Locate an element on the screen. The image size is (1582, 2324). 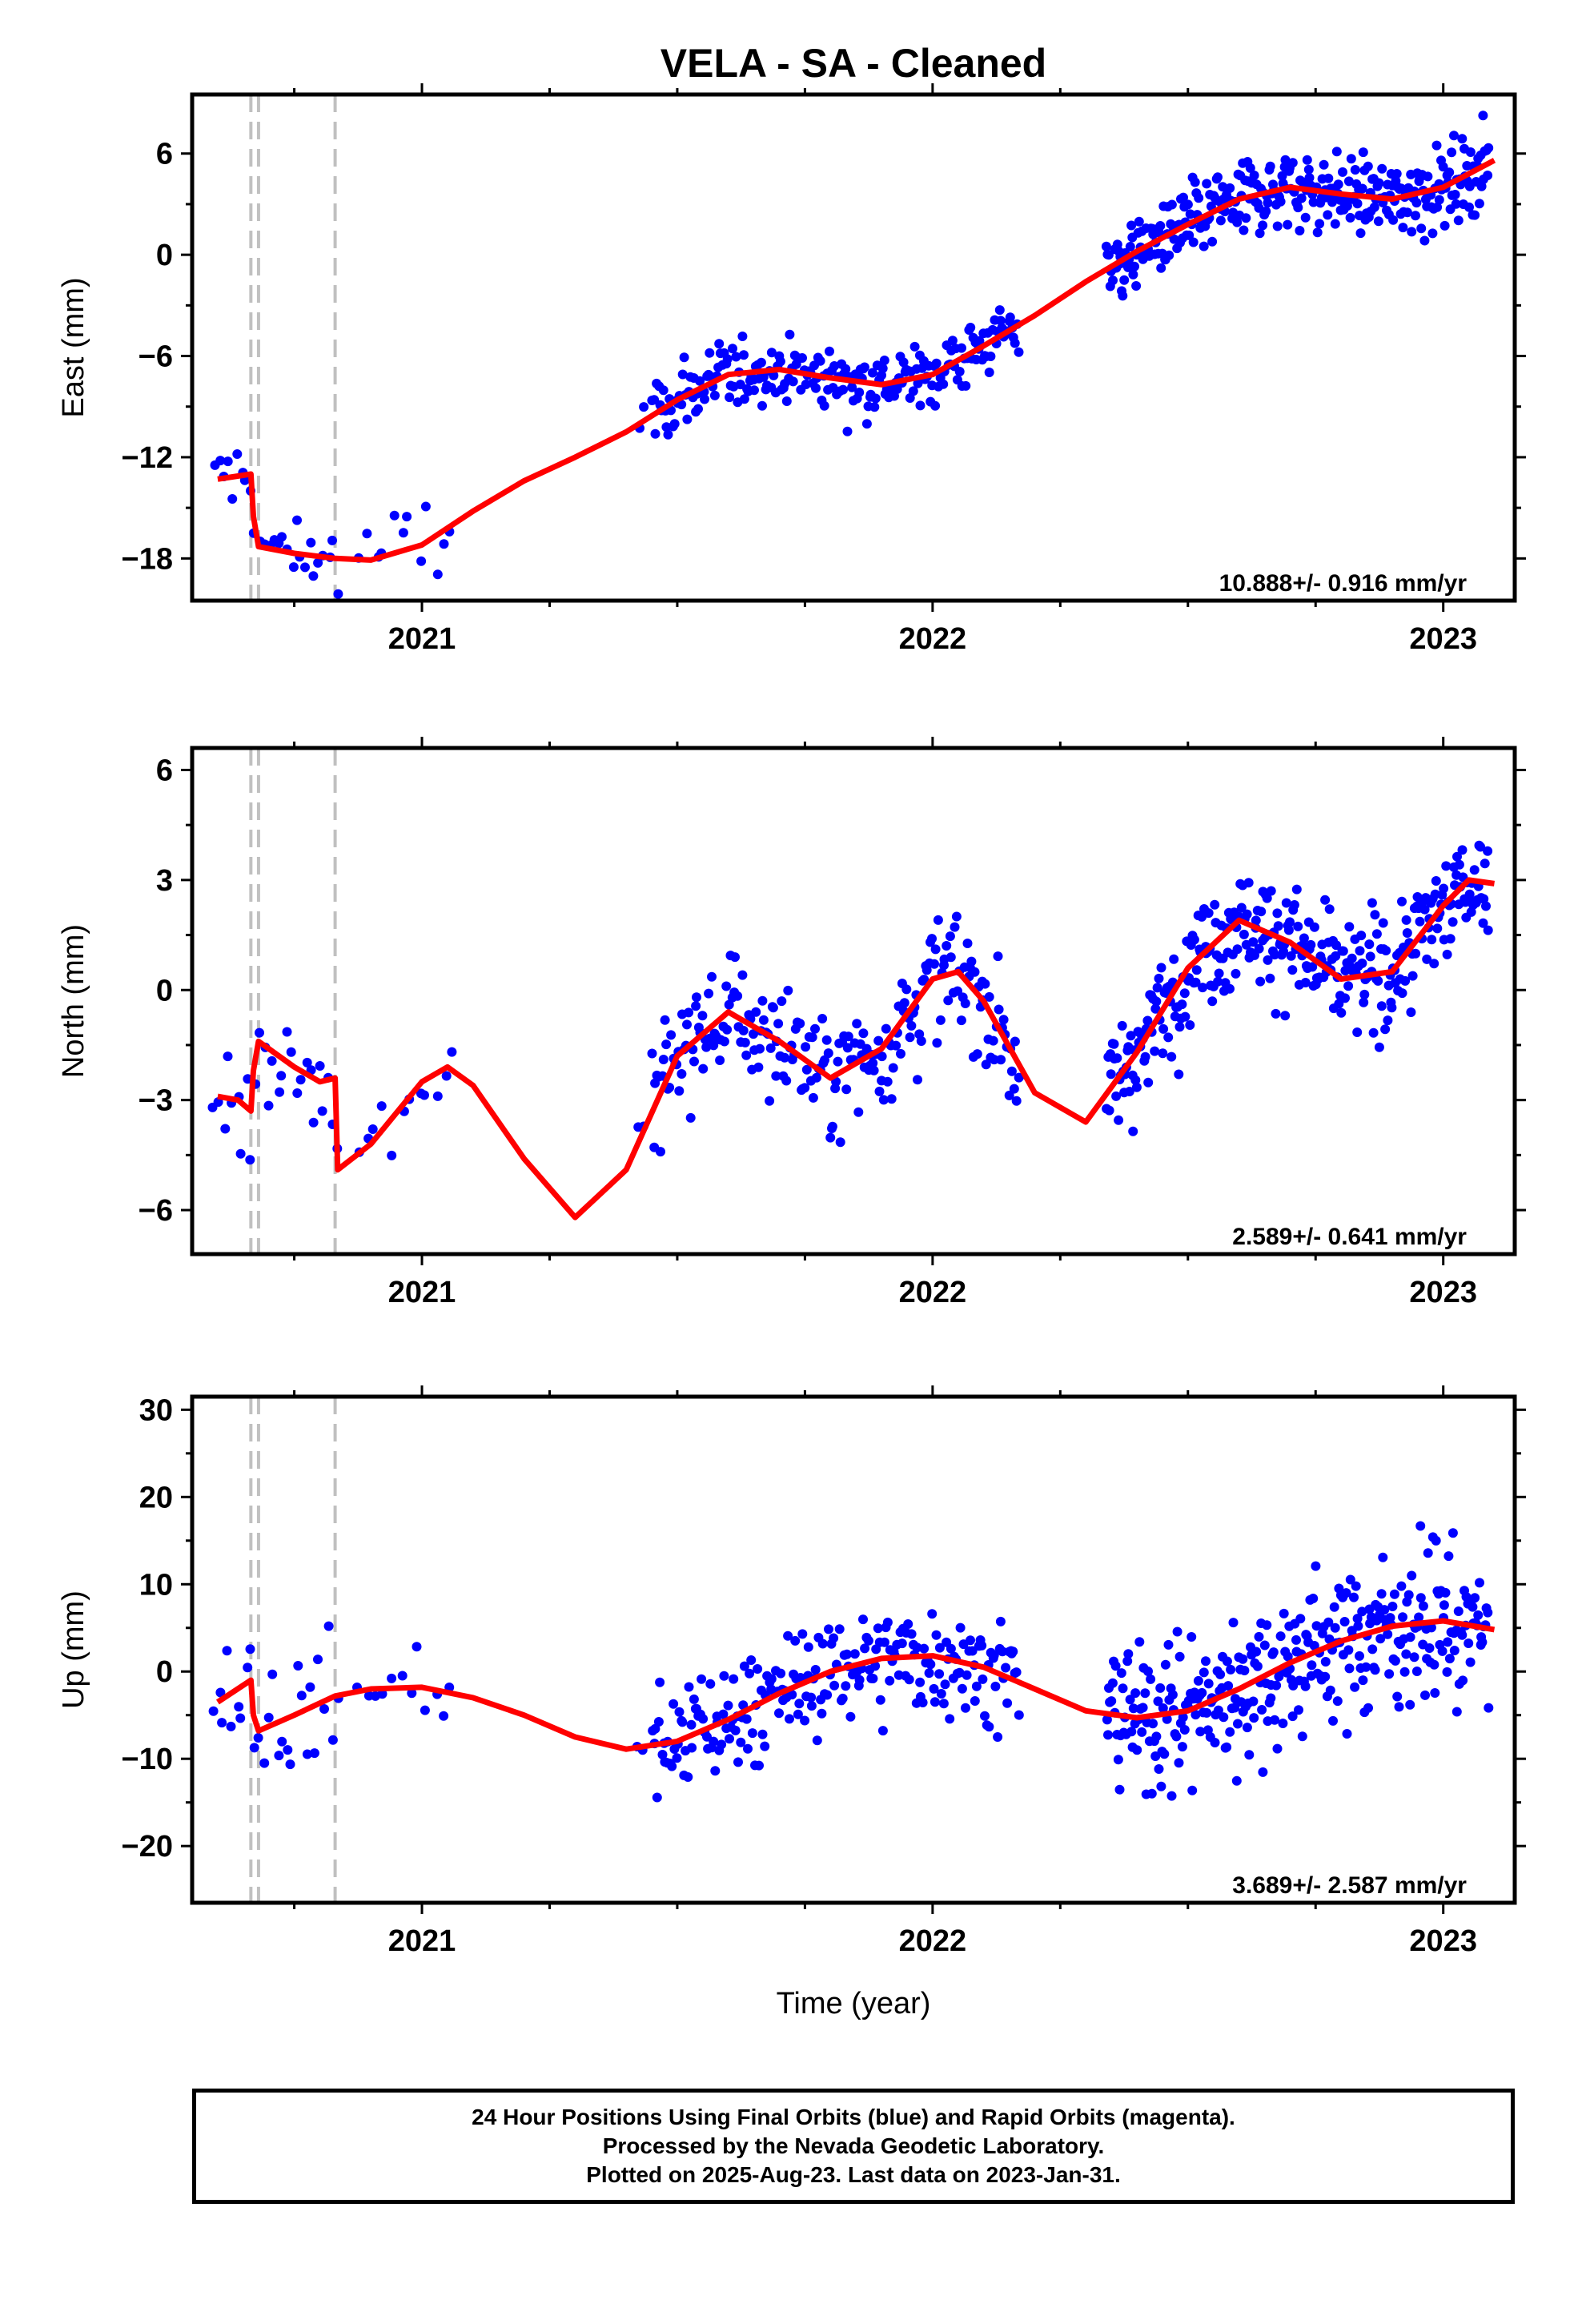
y-tick-label: −20 is located at coordinates (147, 1847).